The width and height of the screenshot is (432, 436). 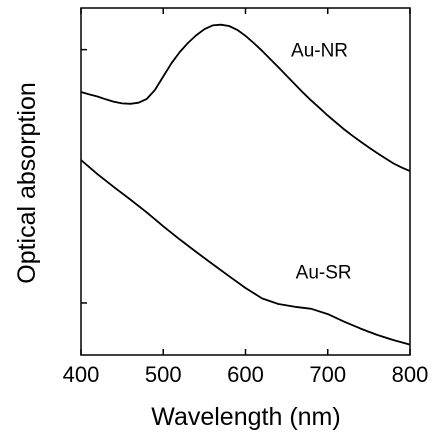 I want to click on x-tick-label: 400, so click(x=81, y=374).